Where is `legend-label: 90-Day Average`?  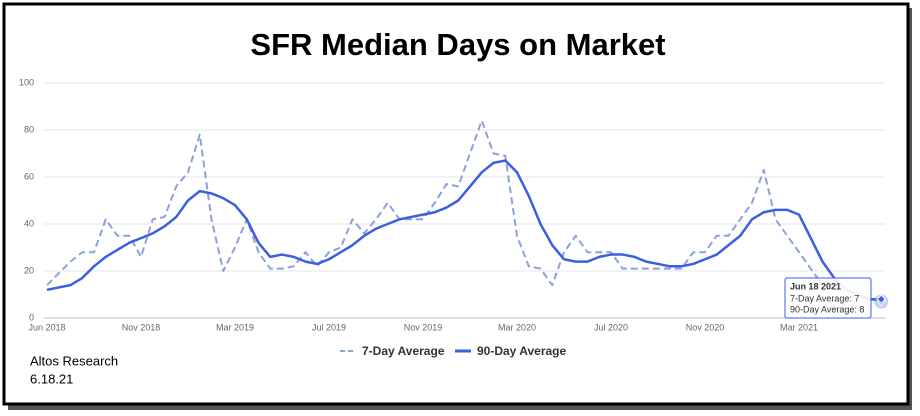 legend-label: 90-Day Average is located at coordinates (521, 351).